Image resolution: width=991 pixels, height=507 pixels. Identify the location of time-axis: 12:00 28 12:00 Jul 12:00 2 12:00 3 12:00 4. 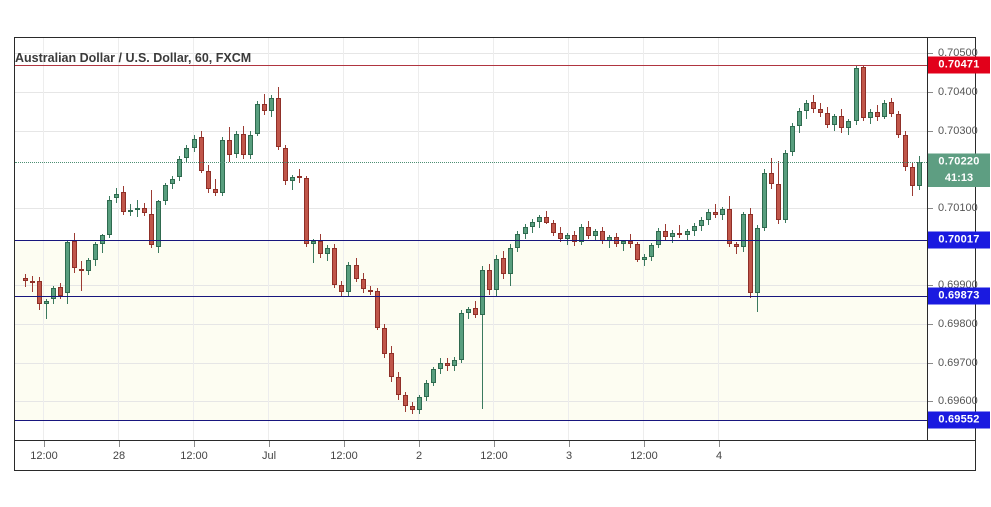
(495, 456).